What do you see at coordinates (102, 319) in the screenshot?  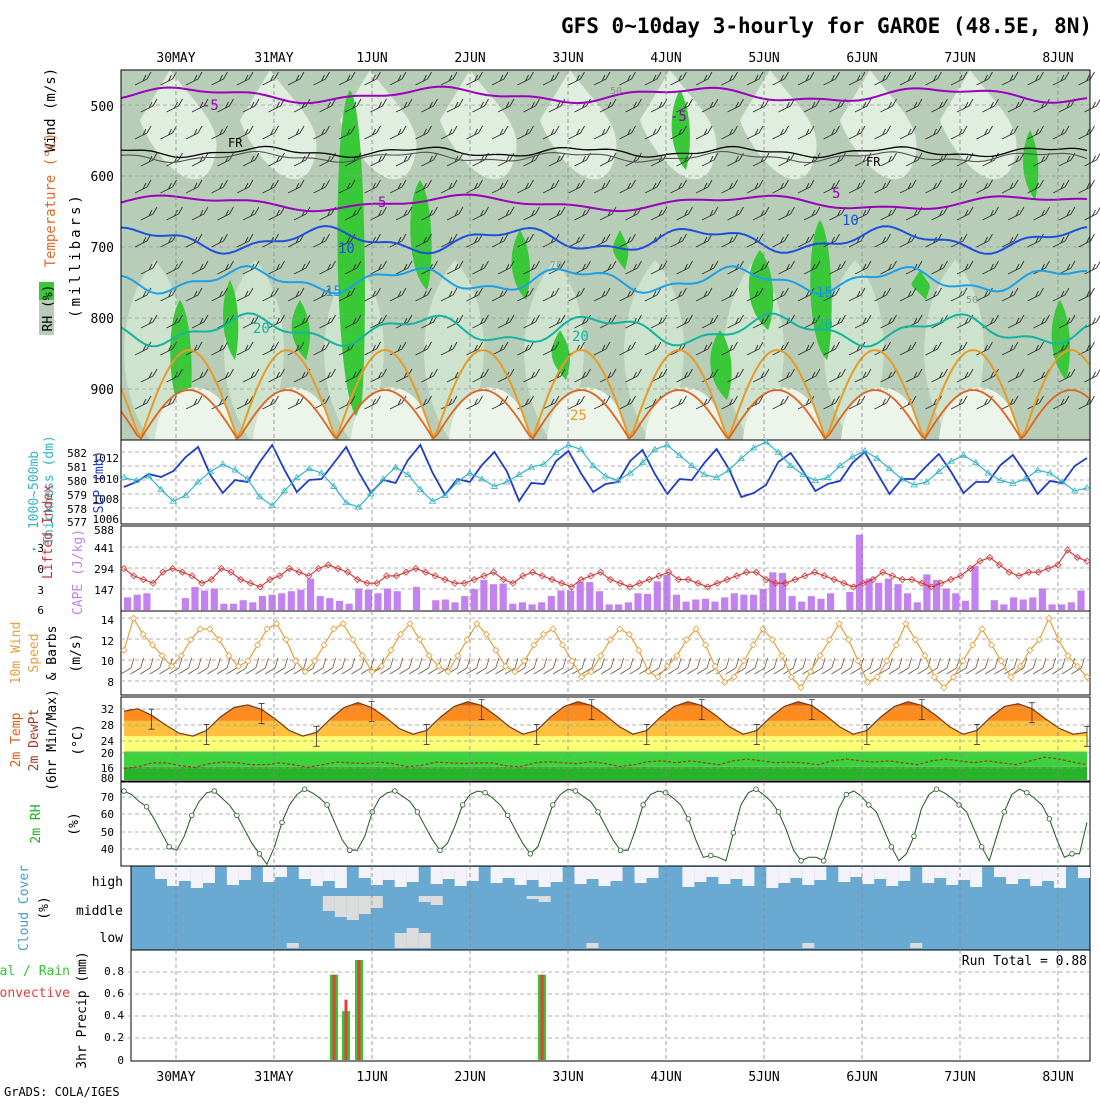 I see `pressure-tick: 800` at bounding box center [102, 319].